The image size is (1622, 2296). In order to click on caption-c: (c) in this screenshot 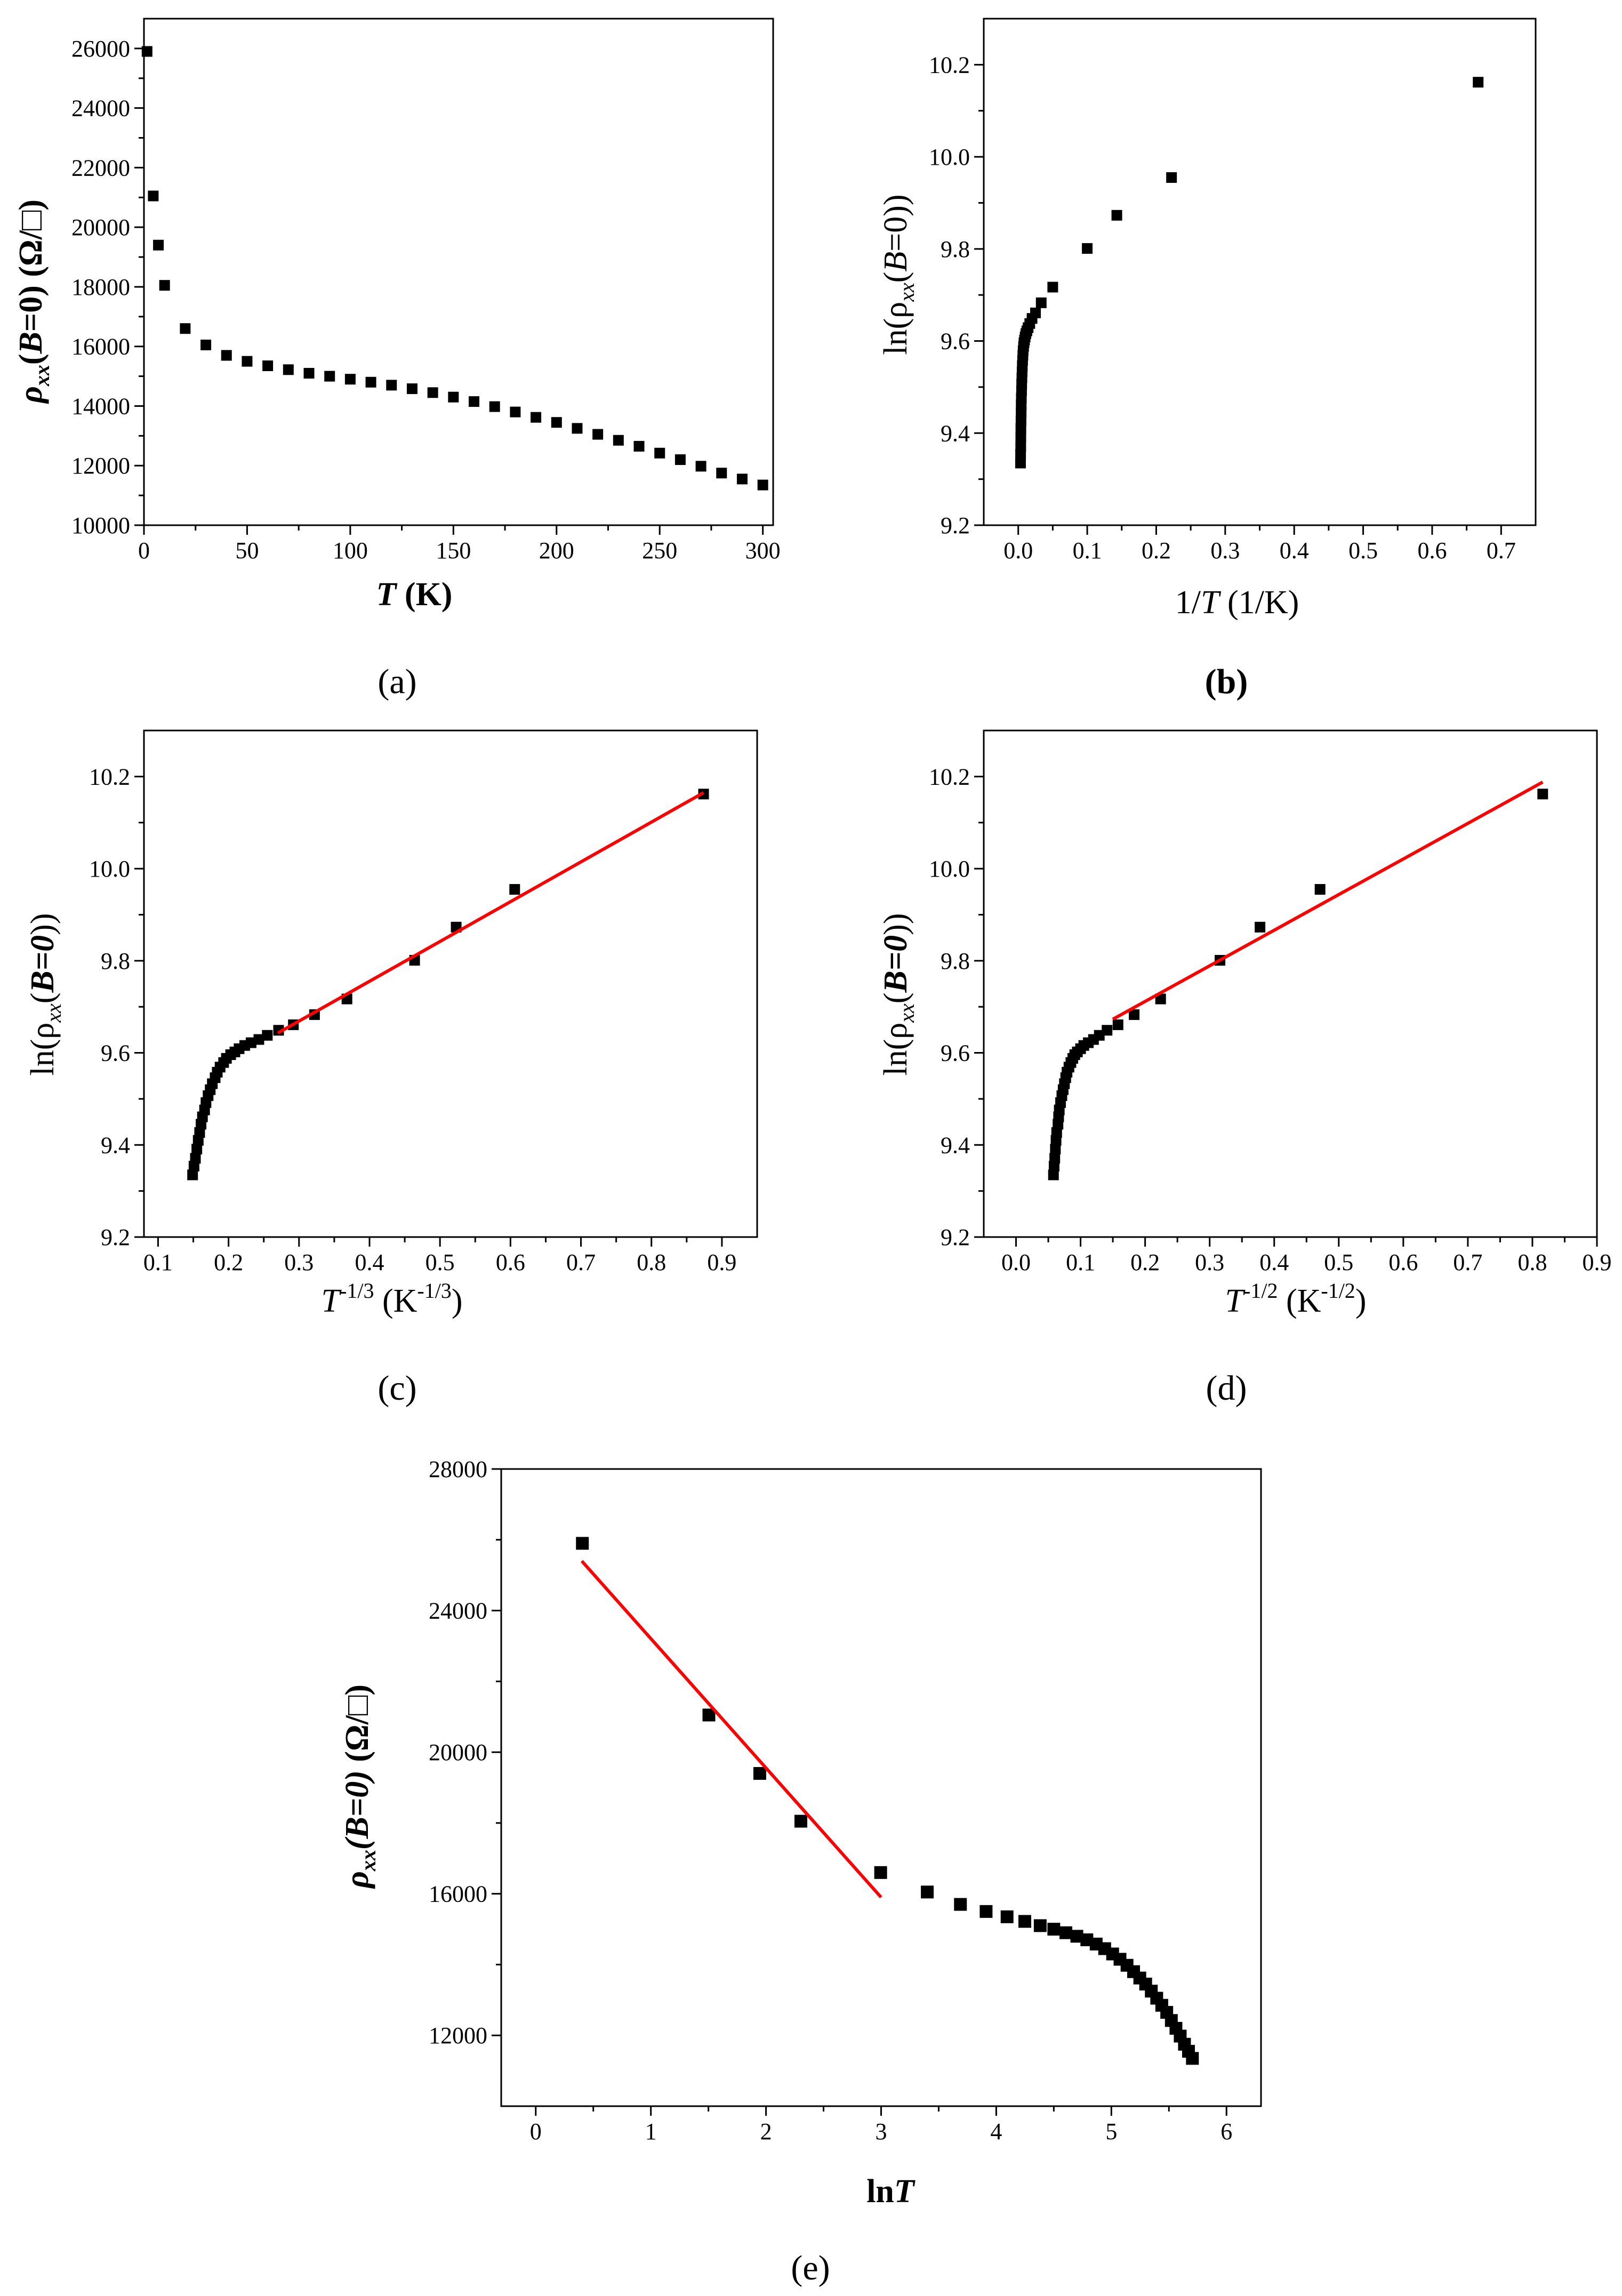, I will do `click(397, 1389)`.